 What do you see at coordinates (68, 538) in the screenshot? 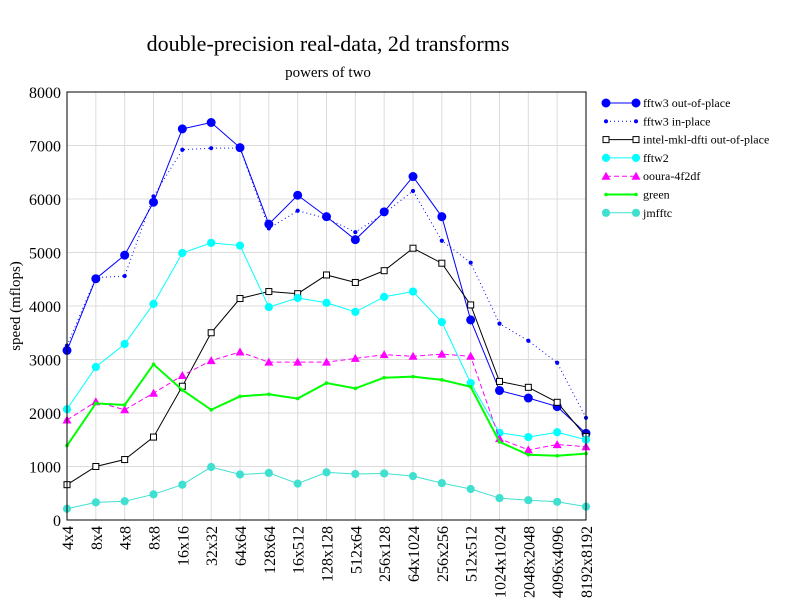
I see `x-tick-label: 4x4` at bounding box center [68, 538].